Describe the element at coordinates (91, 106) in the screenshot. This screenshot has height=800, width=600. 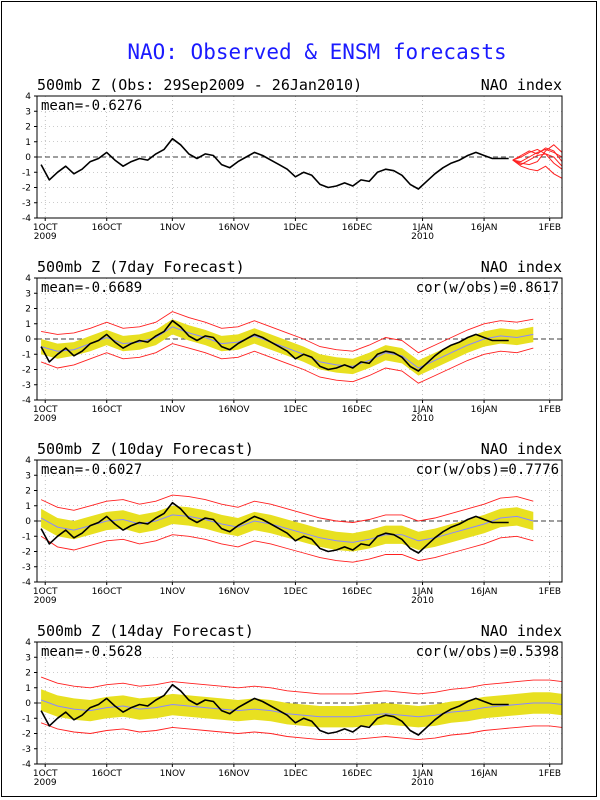
I see `mean-stat: mean=-0.6276` at that location.